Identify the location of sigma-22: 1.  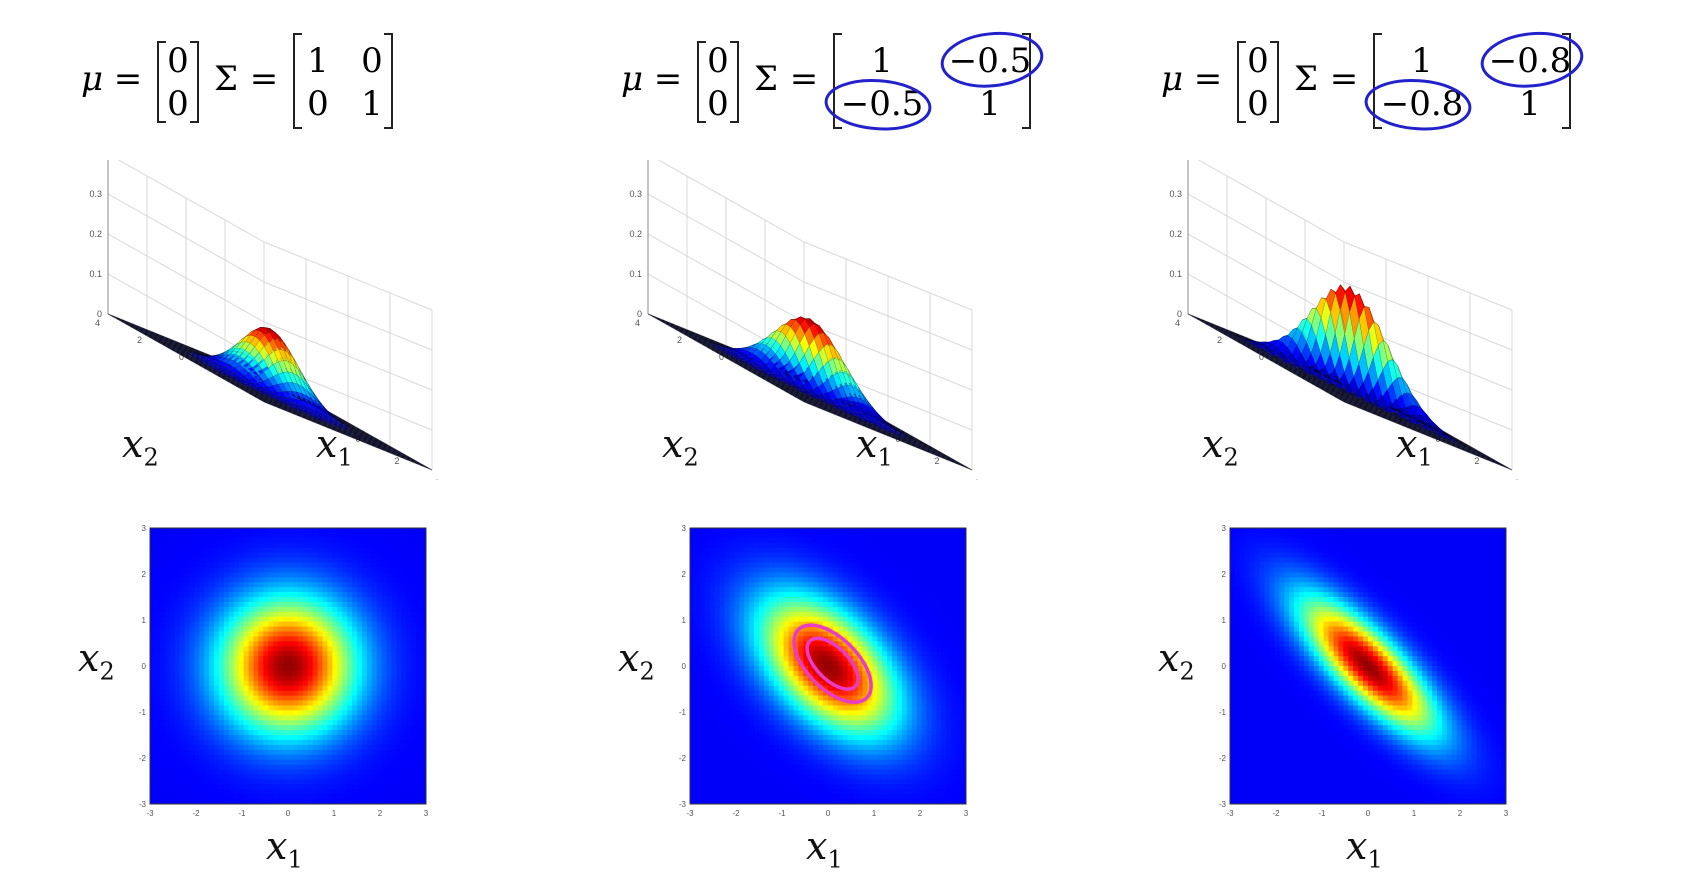
(990, 104).